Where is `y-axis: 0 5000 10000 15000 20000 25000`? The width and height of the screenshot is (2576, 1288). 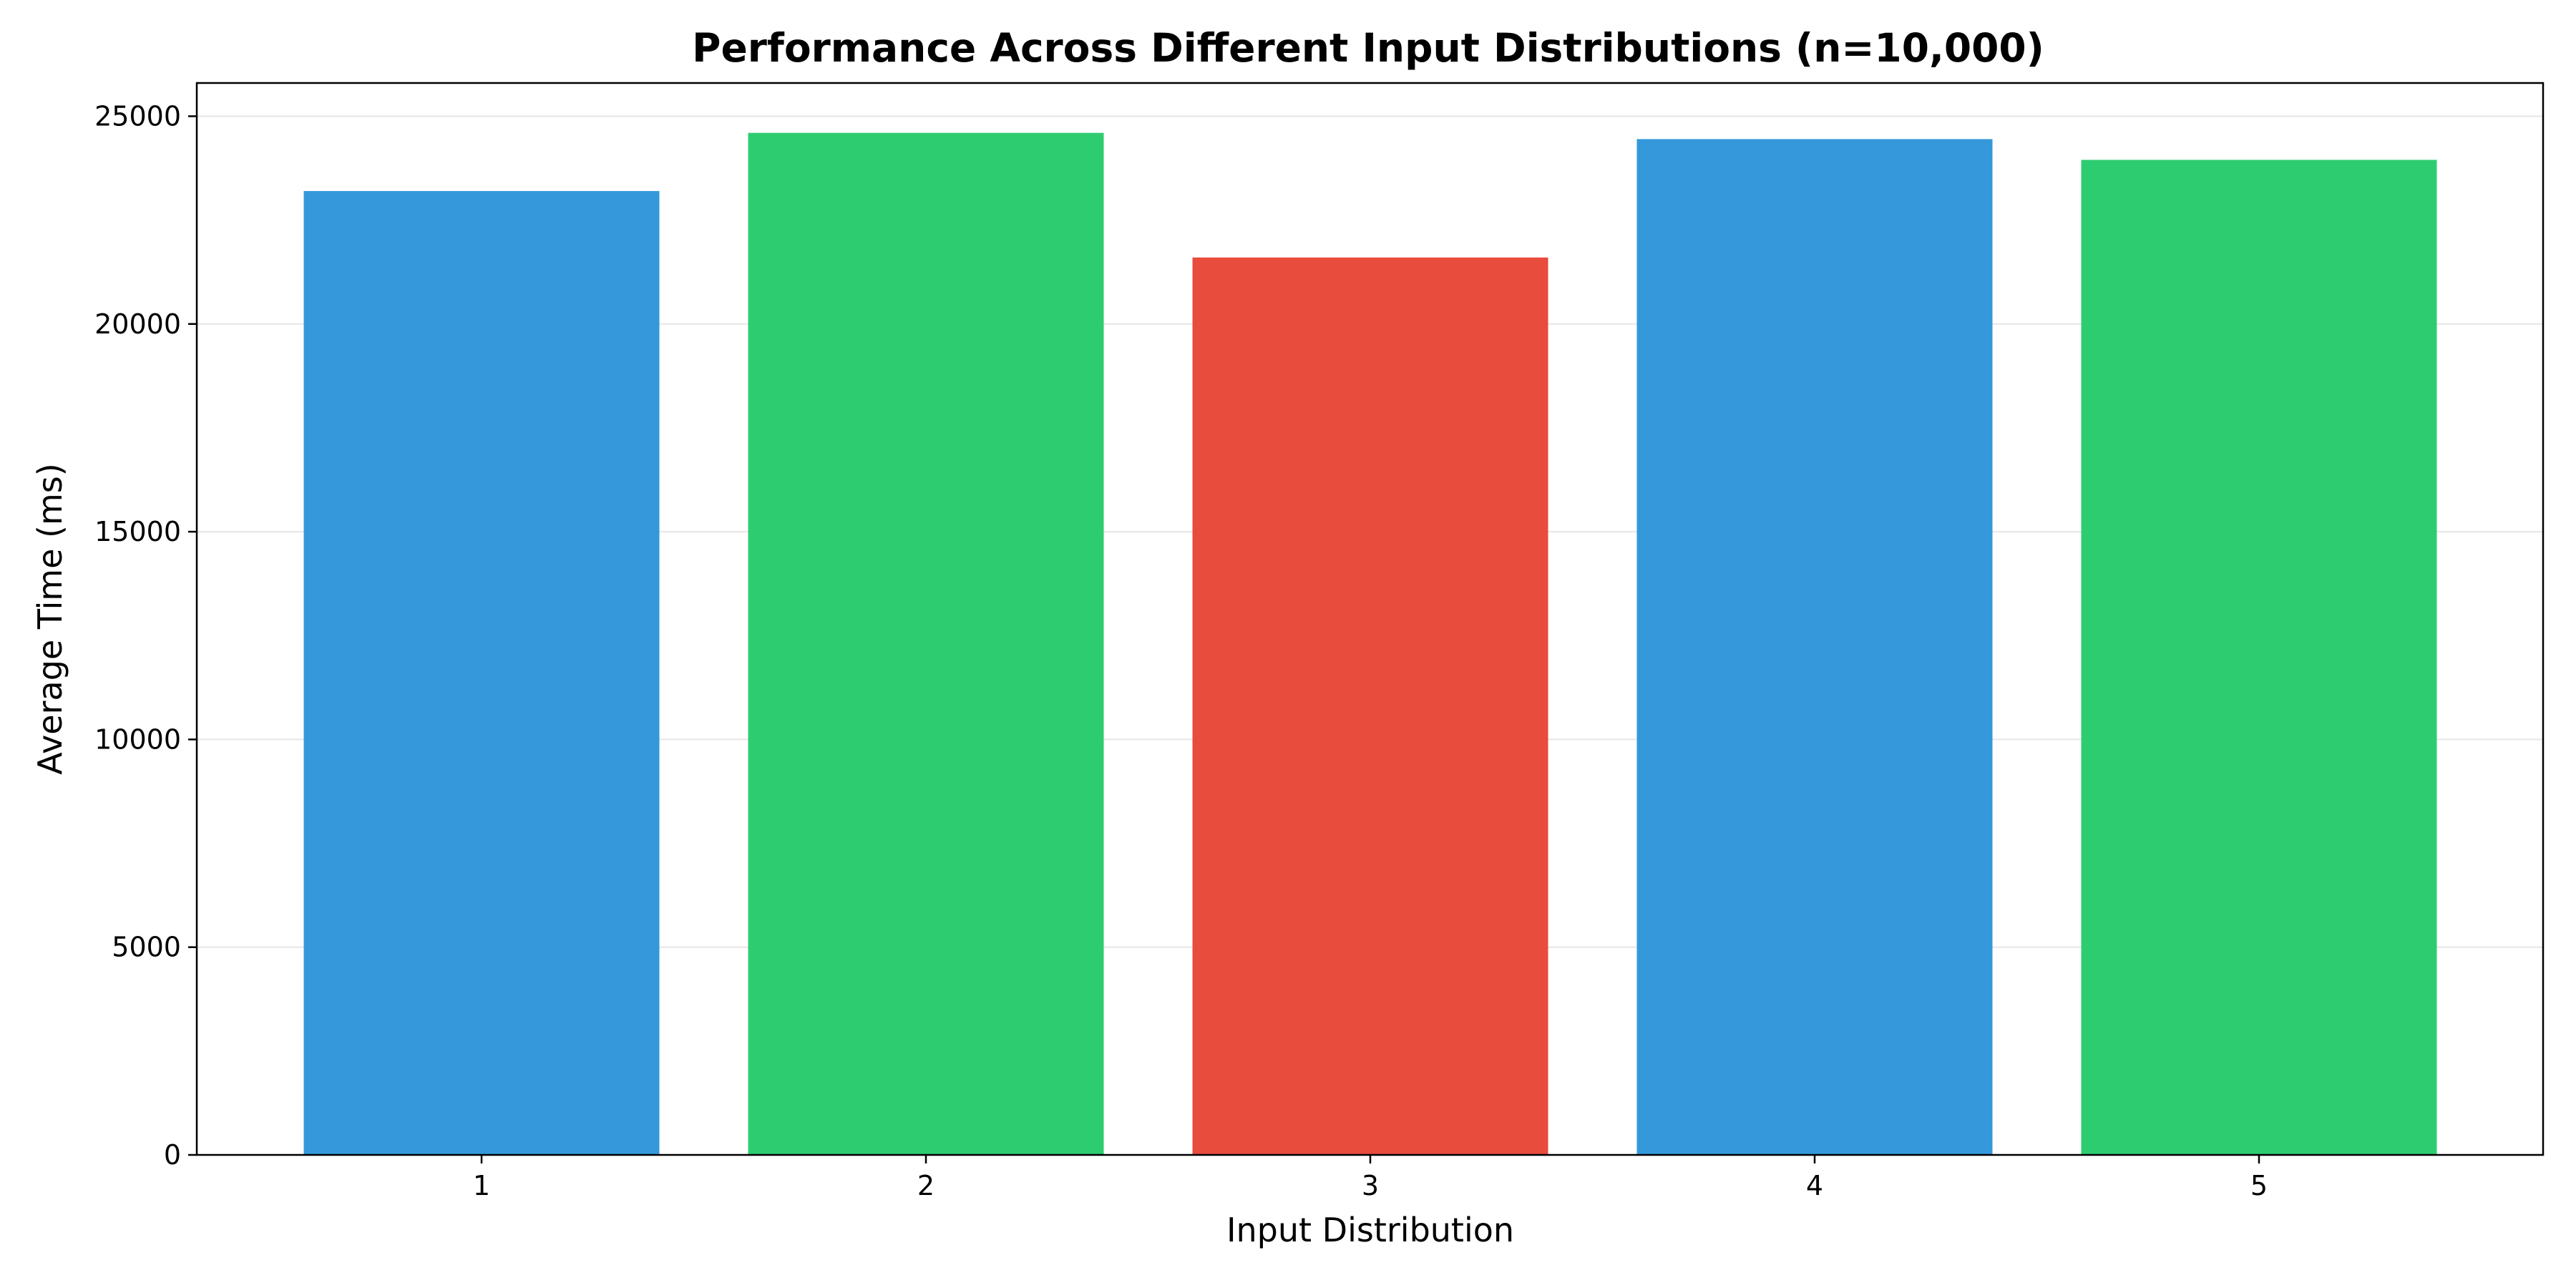
y-axis: 0 5000 10000 15000 20000 25000 is located at coordinates (145, 635).